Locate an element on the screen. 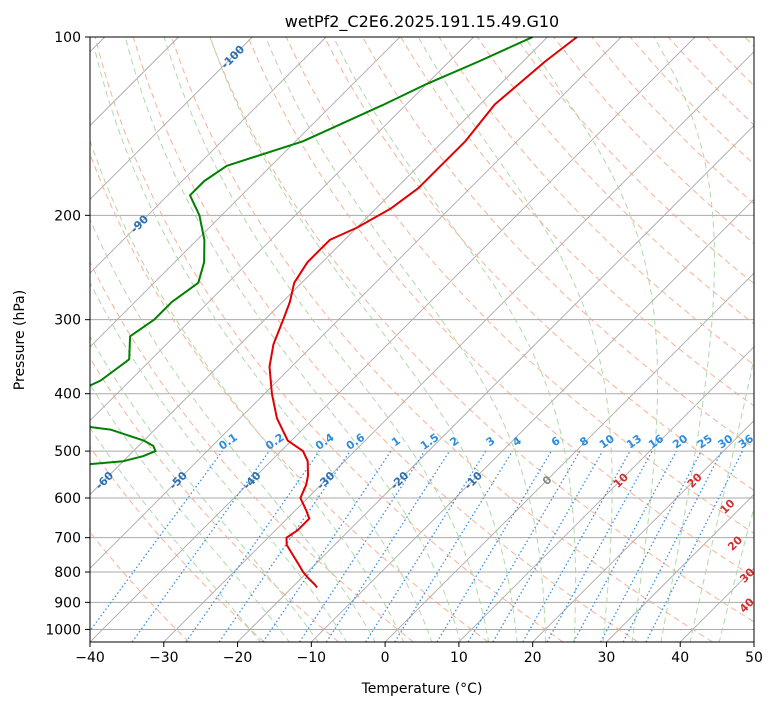 This screenshot has width=775, height=708. mixing-ratio-label: 6 is located at coordinates (556, 441).